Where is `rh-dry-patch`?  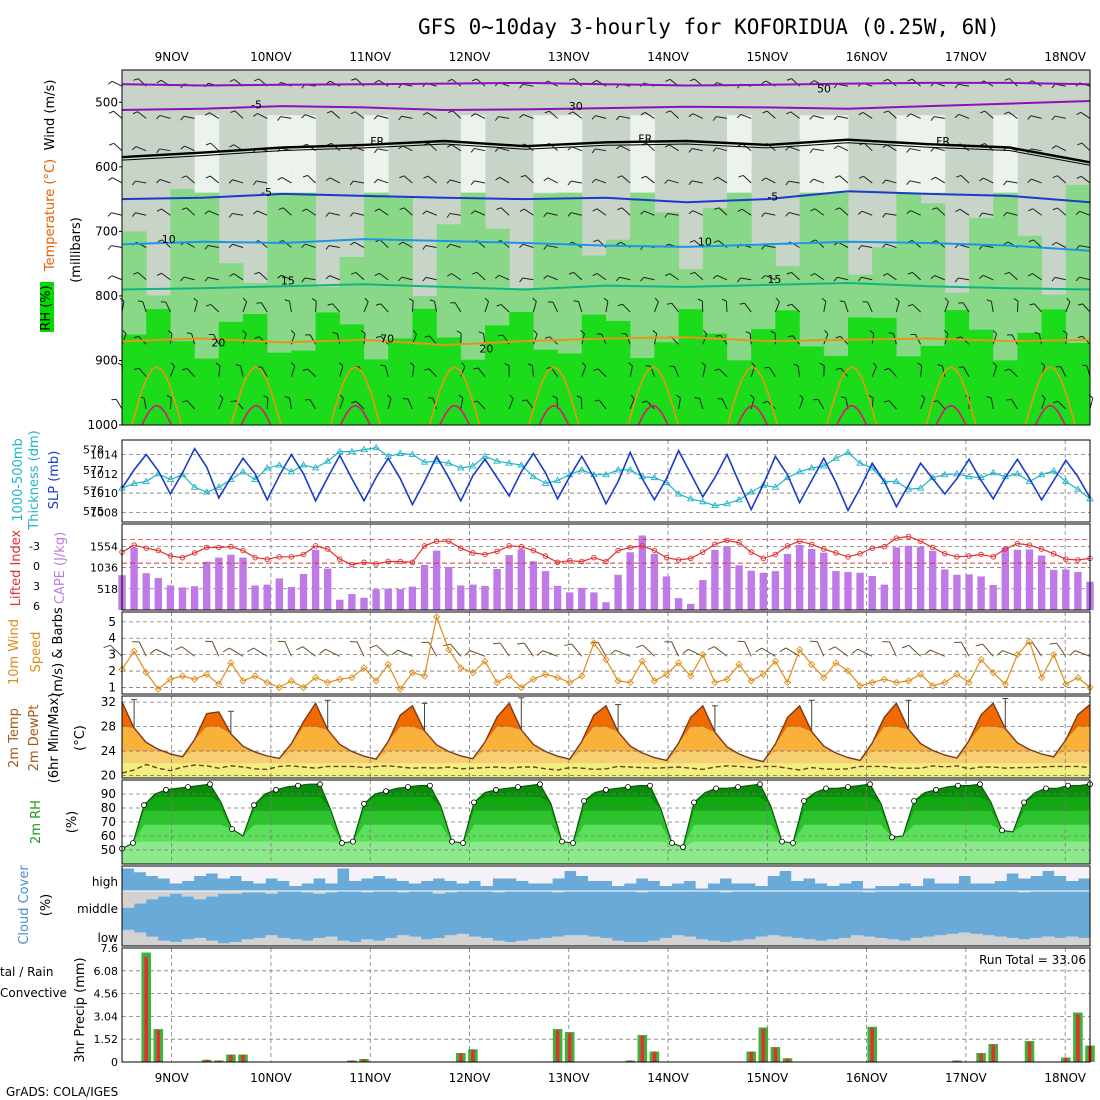
rh-dry-patch is located at coordinates (909, 154).